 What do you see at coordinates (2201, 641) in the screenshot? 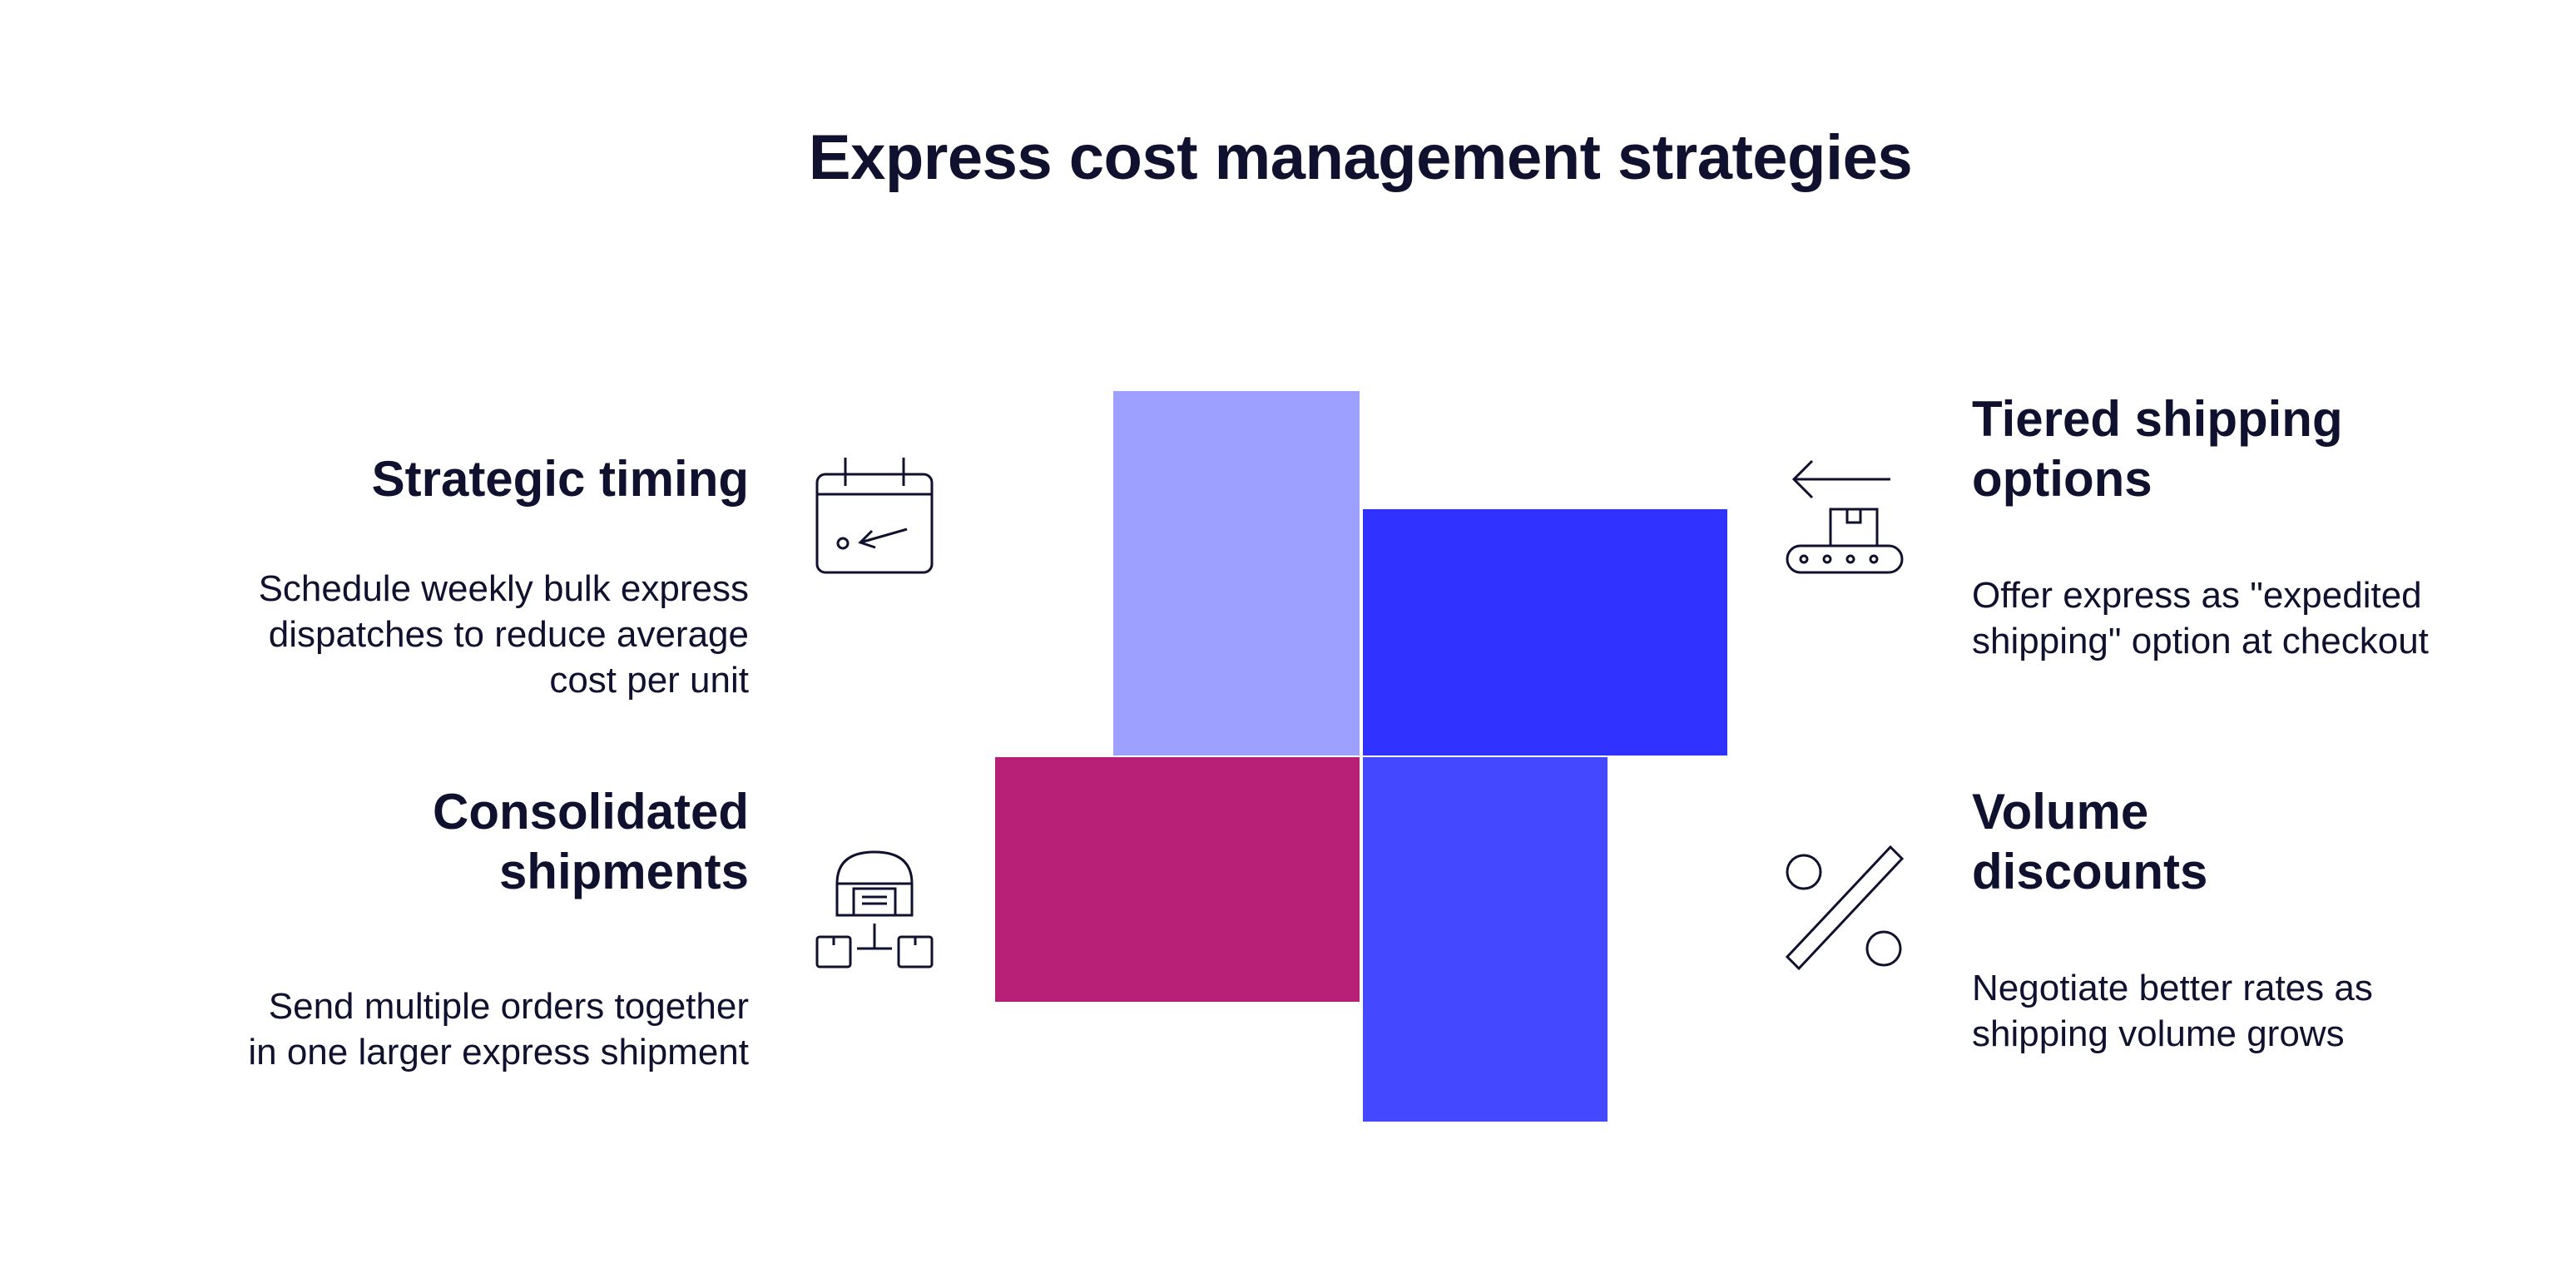
I see `description-line: shipping" option at checkout` at bounding box center [2201, 641].